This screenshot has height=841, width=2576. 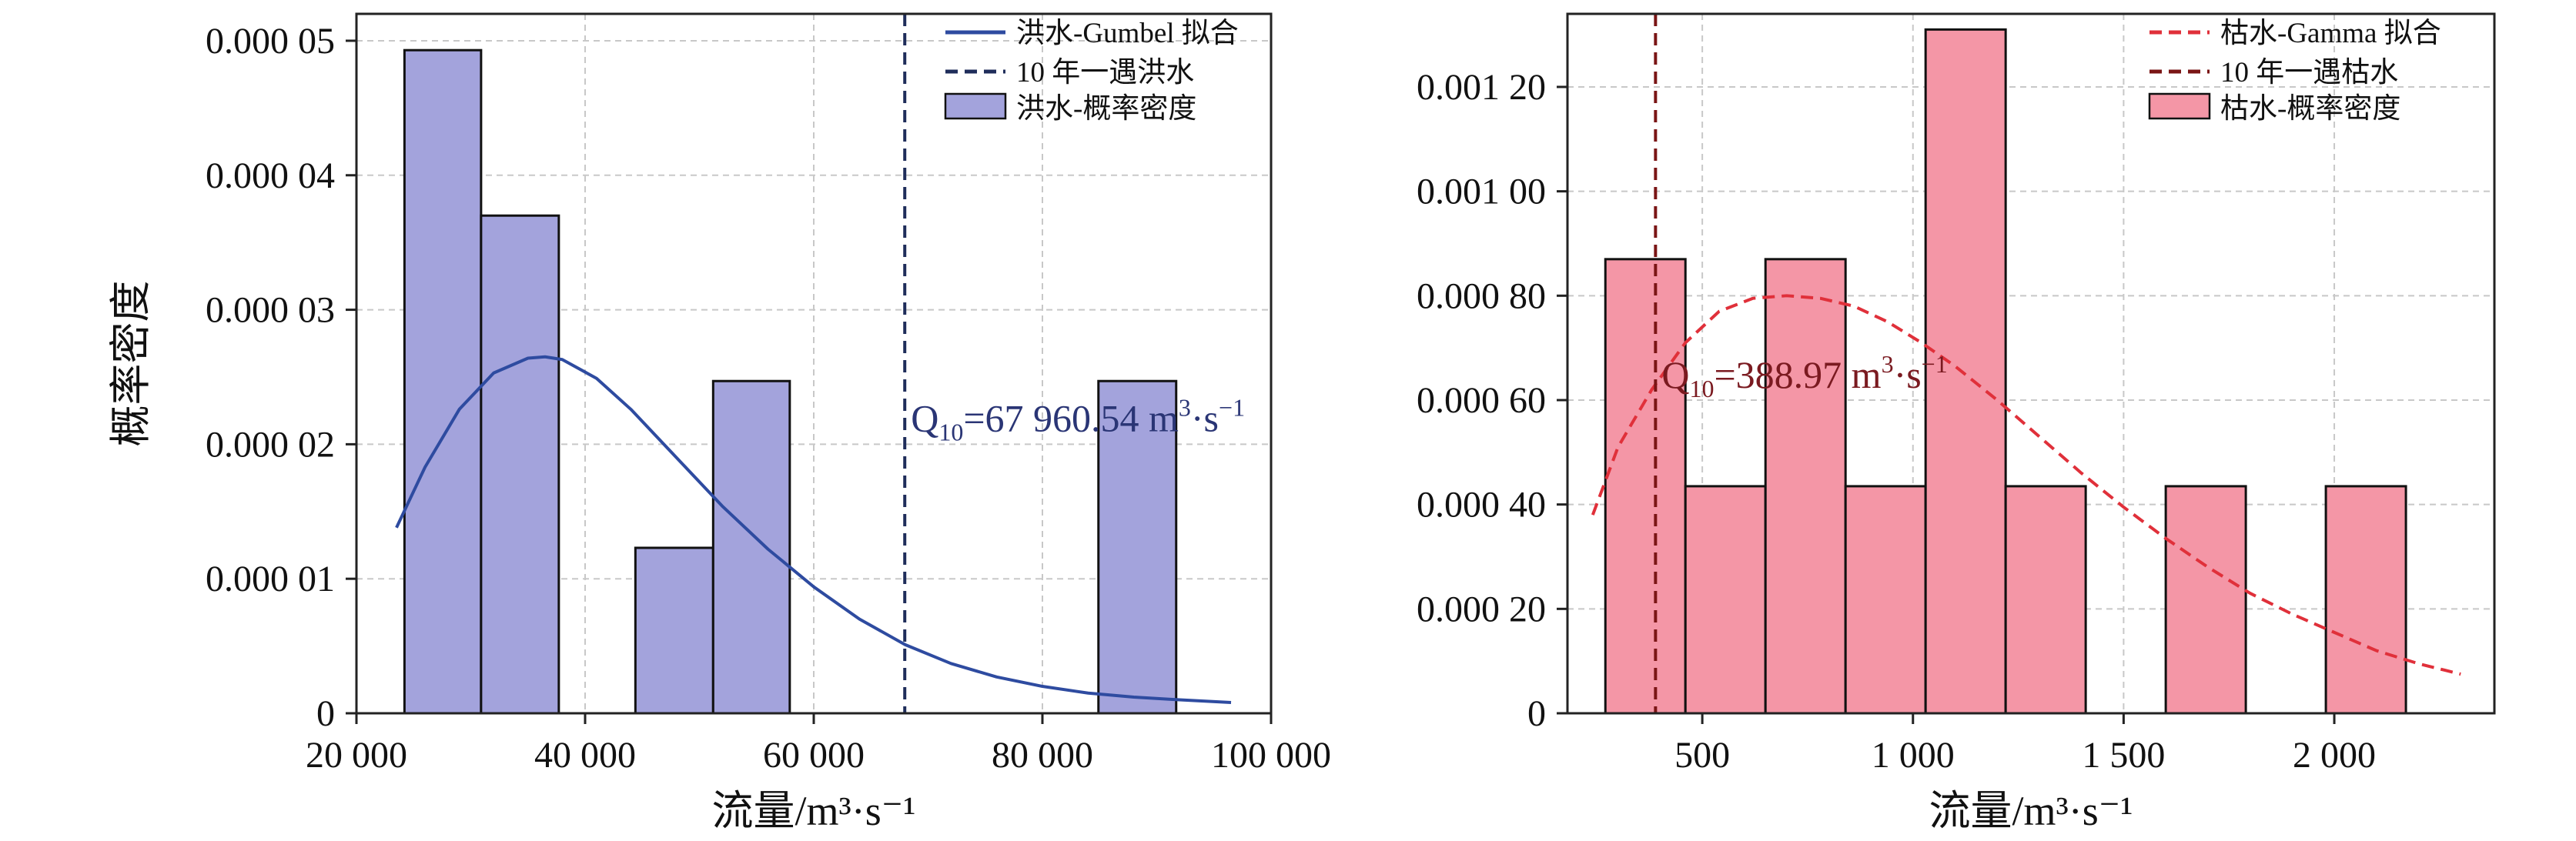 What do you see at coordinates (814, 755) in the screenshot?
I see `x-tick-label: 60 000` at bounding box center [814, 755].